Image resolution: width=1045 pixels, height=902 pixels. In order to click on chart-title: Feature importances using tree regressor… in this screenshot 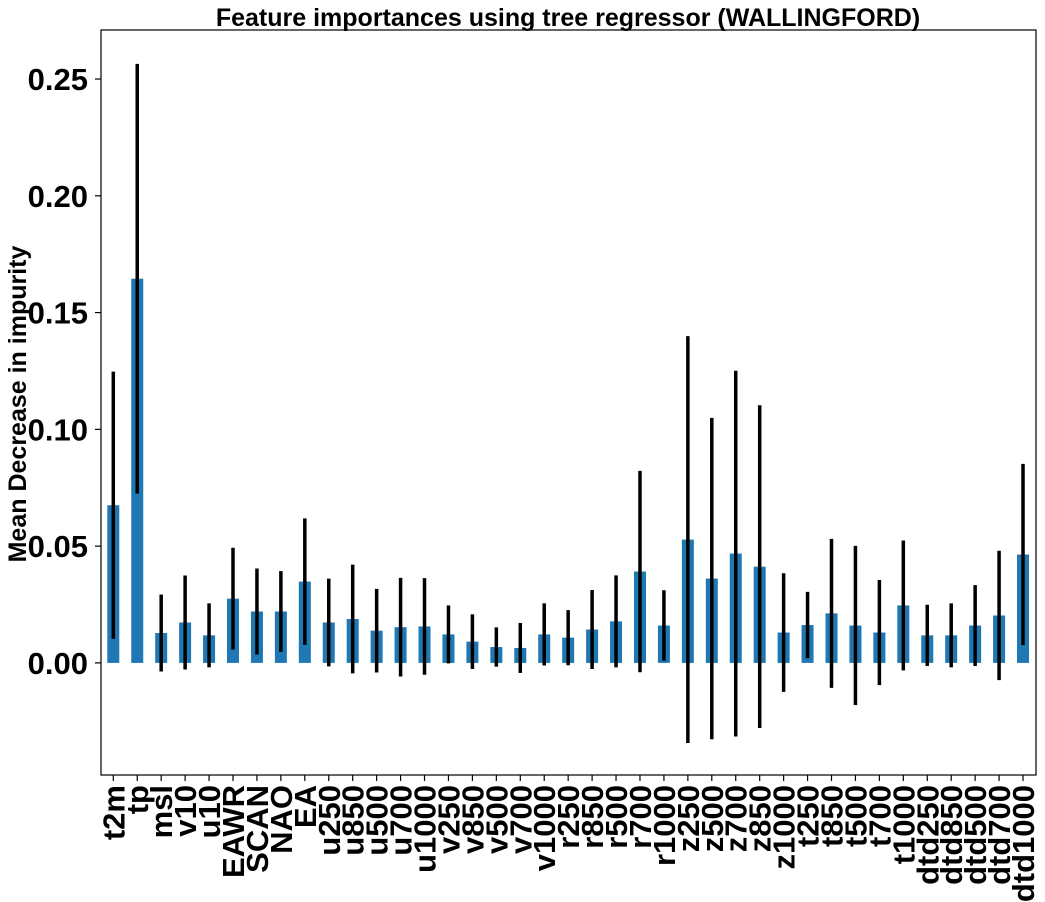, I will do `click(568, 18)`.